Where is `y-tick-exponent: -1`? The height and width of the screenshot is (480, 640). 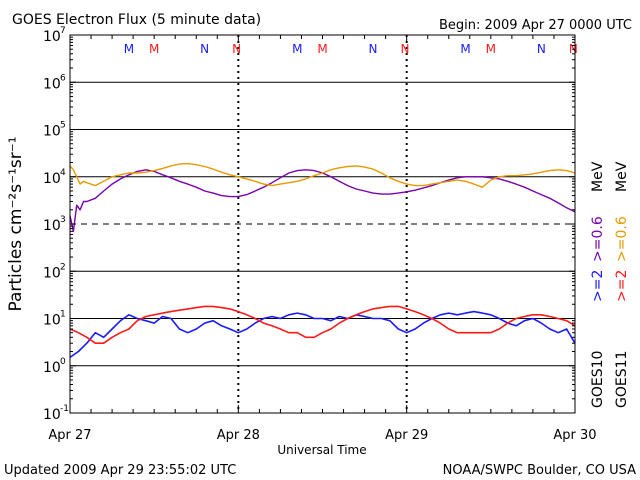 y-tick-exponent: -1 is located at coordinates (64, 409).